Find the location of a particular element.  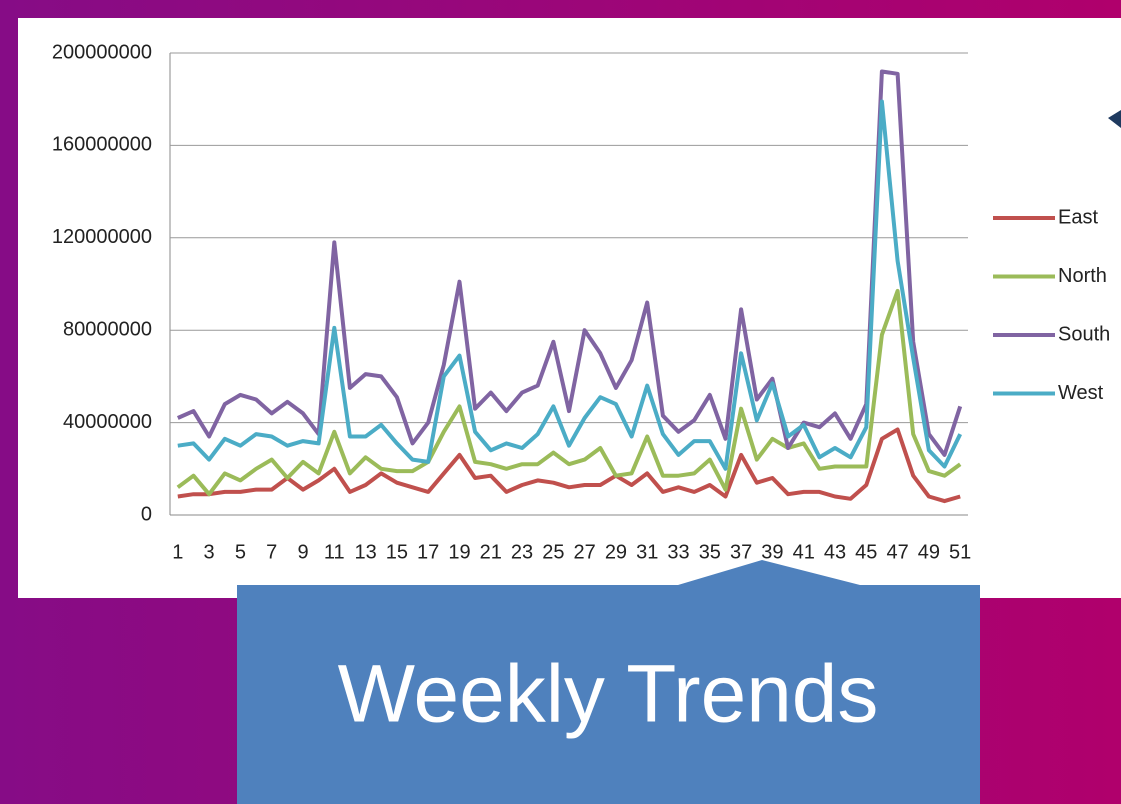

x-tick-label: 19 is located at coordinates (459, 552).